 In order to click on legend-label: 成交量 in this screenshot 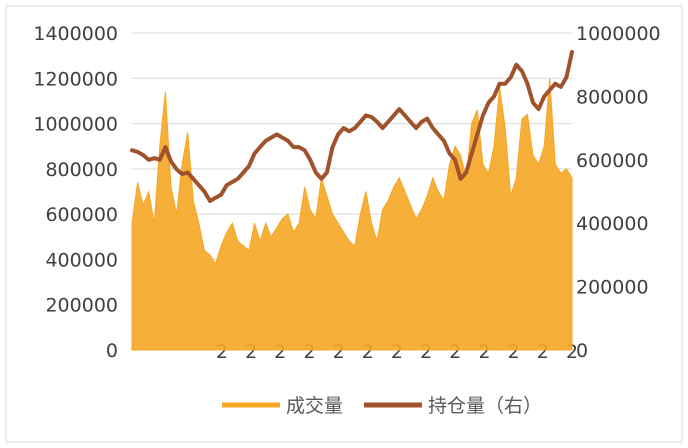, I will do `click(314, 406)`.